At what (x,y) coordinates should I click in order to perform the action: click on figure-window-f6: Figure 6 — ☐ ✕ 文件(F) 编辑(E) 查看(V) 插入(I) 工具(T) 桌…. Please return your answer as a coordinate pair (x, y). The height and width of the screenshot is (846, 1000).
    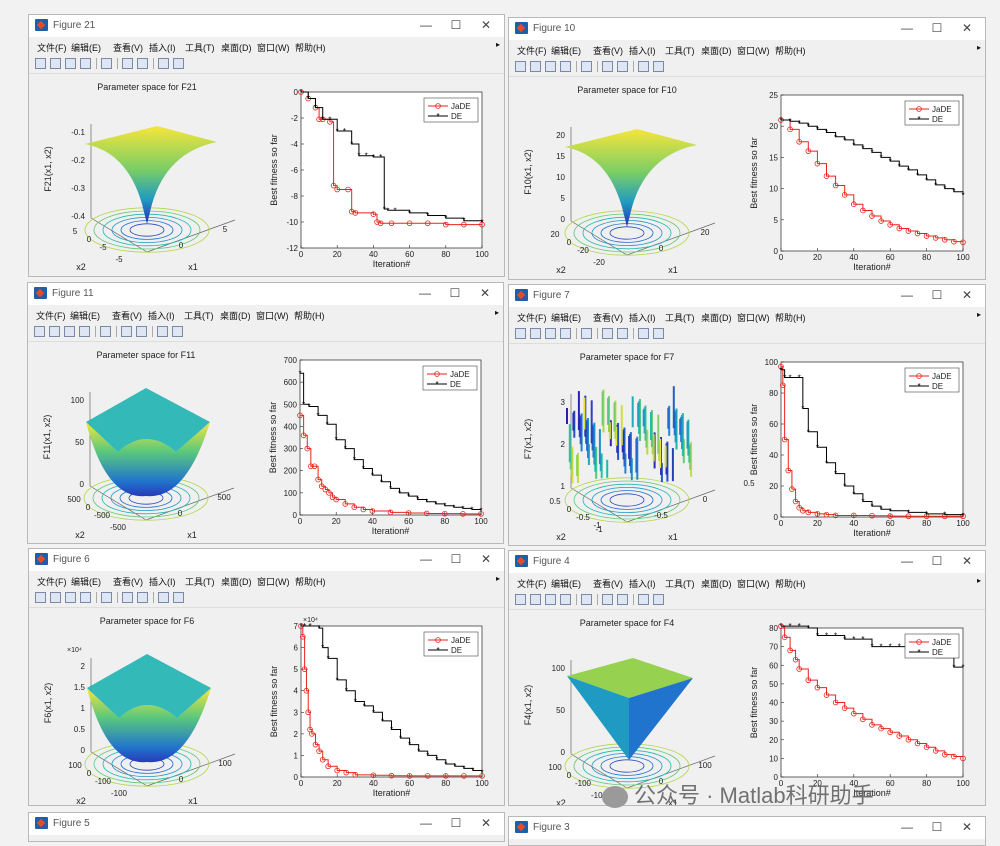
    Looking at the image, I should click on (266, 677).